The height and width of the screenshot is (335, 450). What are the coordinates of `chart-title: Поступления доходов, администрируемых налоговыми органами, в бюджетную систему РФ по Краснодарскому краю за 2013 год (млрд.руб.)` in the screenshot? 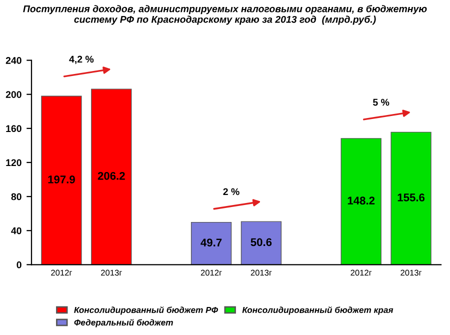 It's located at (225, 15).